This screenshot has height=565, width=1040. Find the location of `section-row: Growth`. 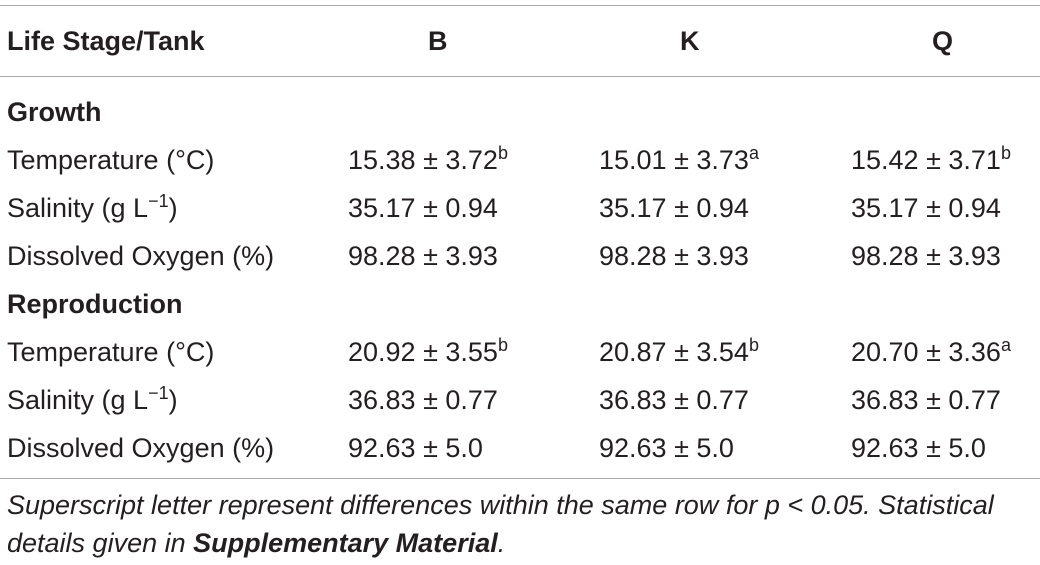

section-row: Growth is located at coordinates (520, 112).